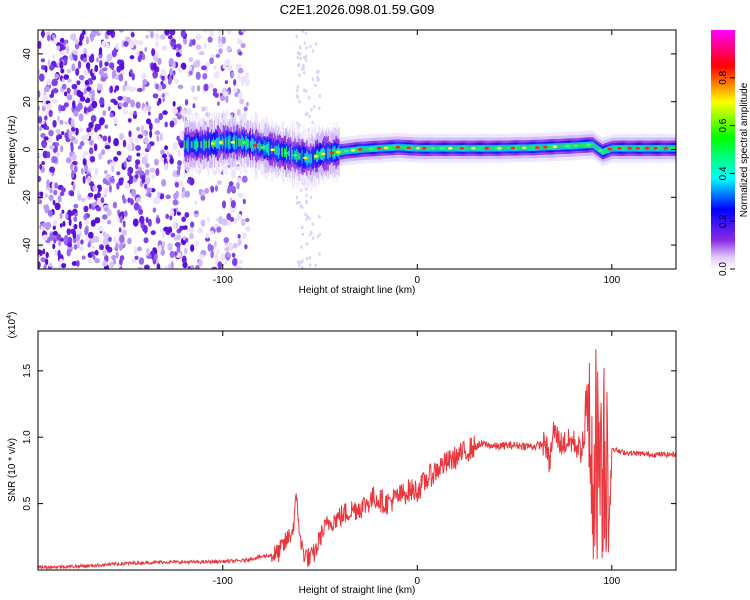 The height and width of the screenshot is (600, 750). What do you see at coordinates (12, 313) in the screenshot?
I see `snr-multiplier-close: )` at bounding box center [12, 313].